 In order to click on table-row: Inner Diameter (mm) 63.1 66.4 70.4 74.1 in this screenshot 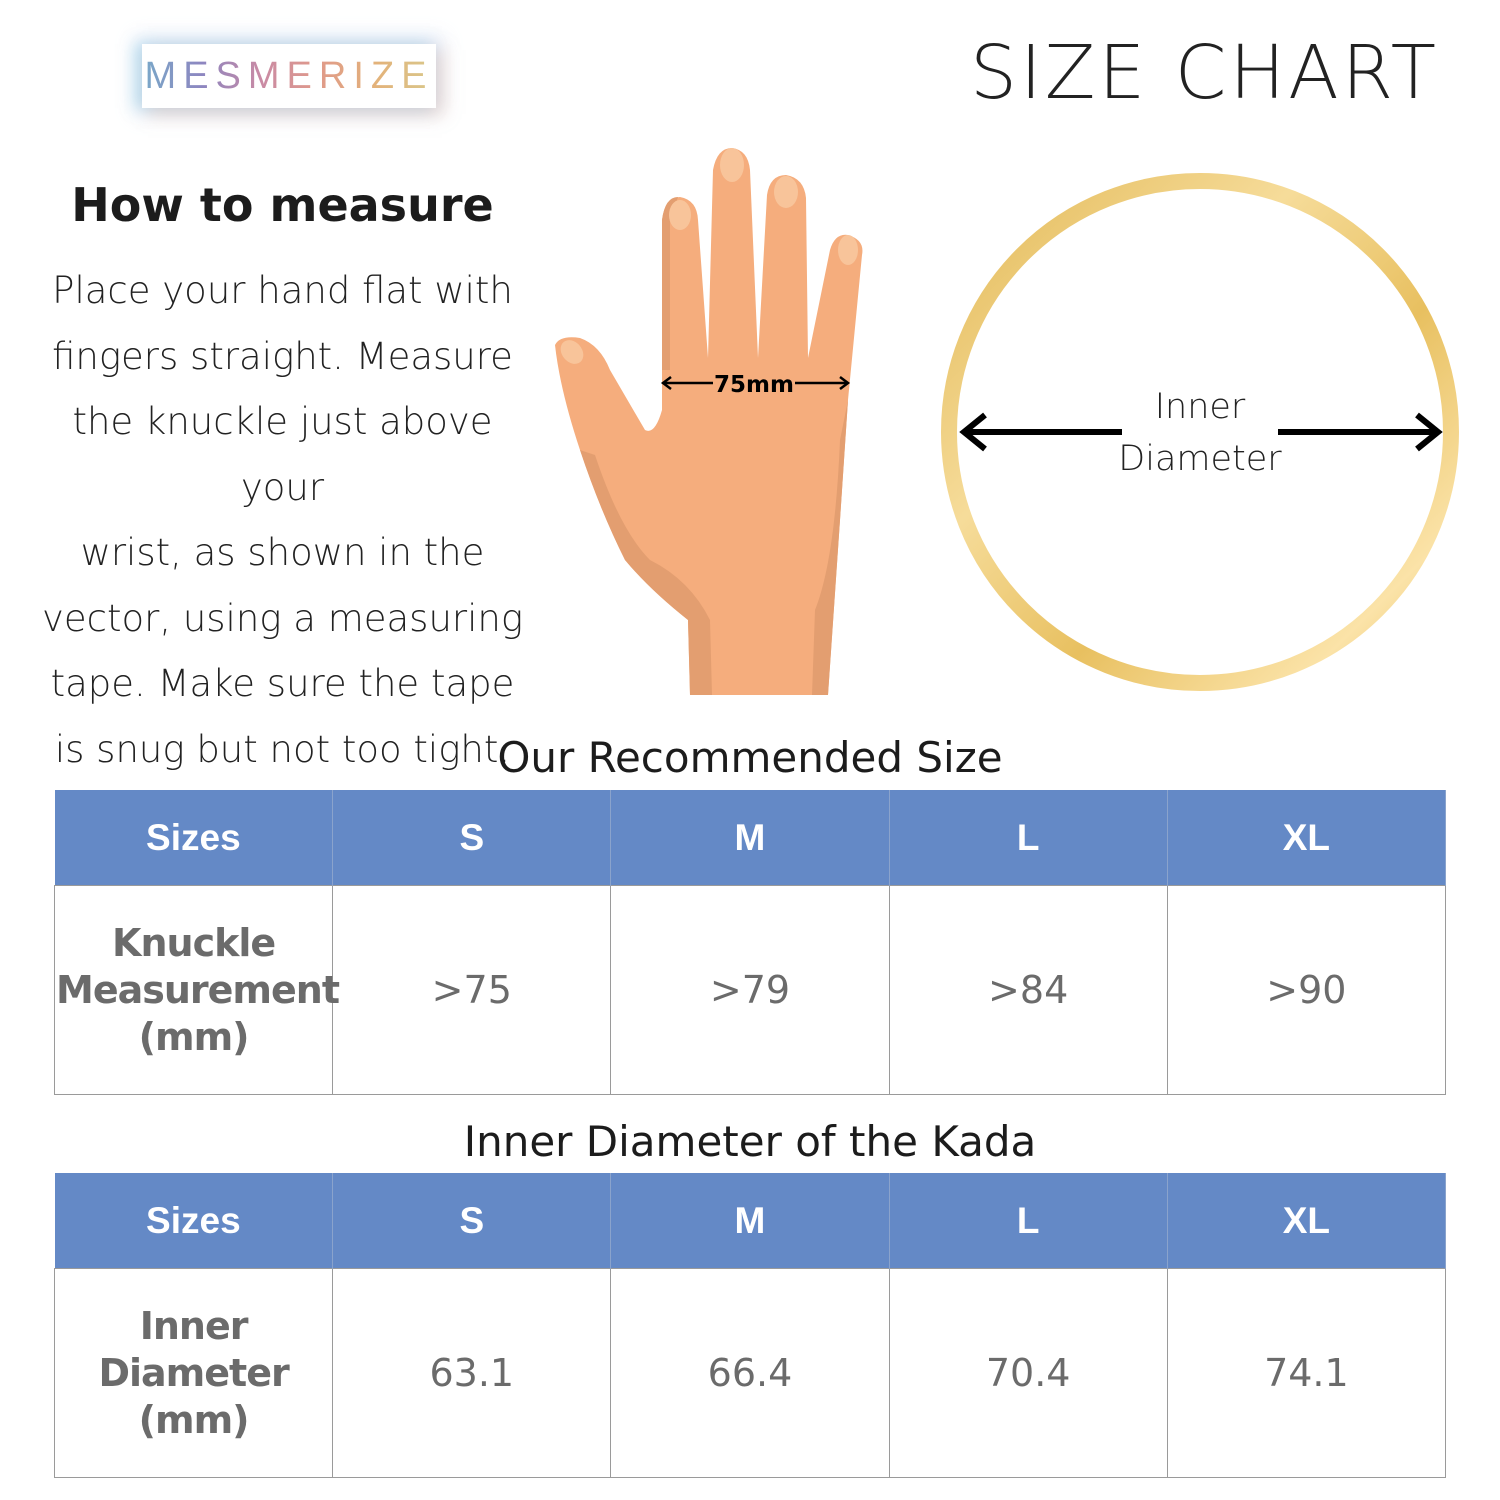, I will do `click(750, 1373)`.